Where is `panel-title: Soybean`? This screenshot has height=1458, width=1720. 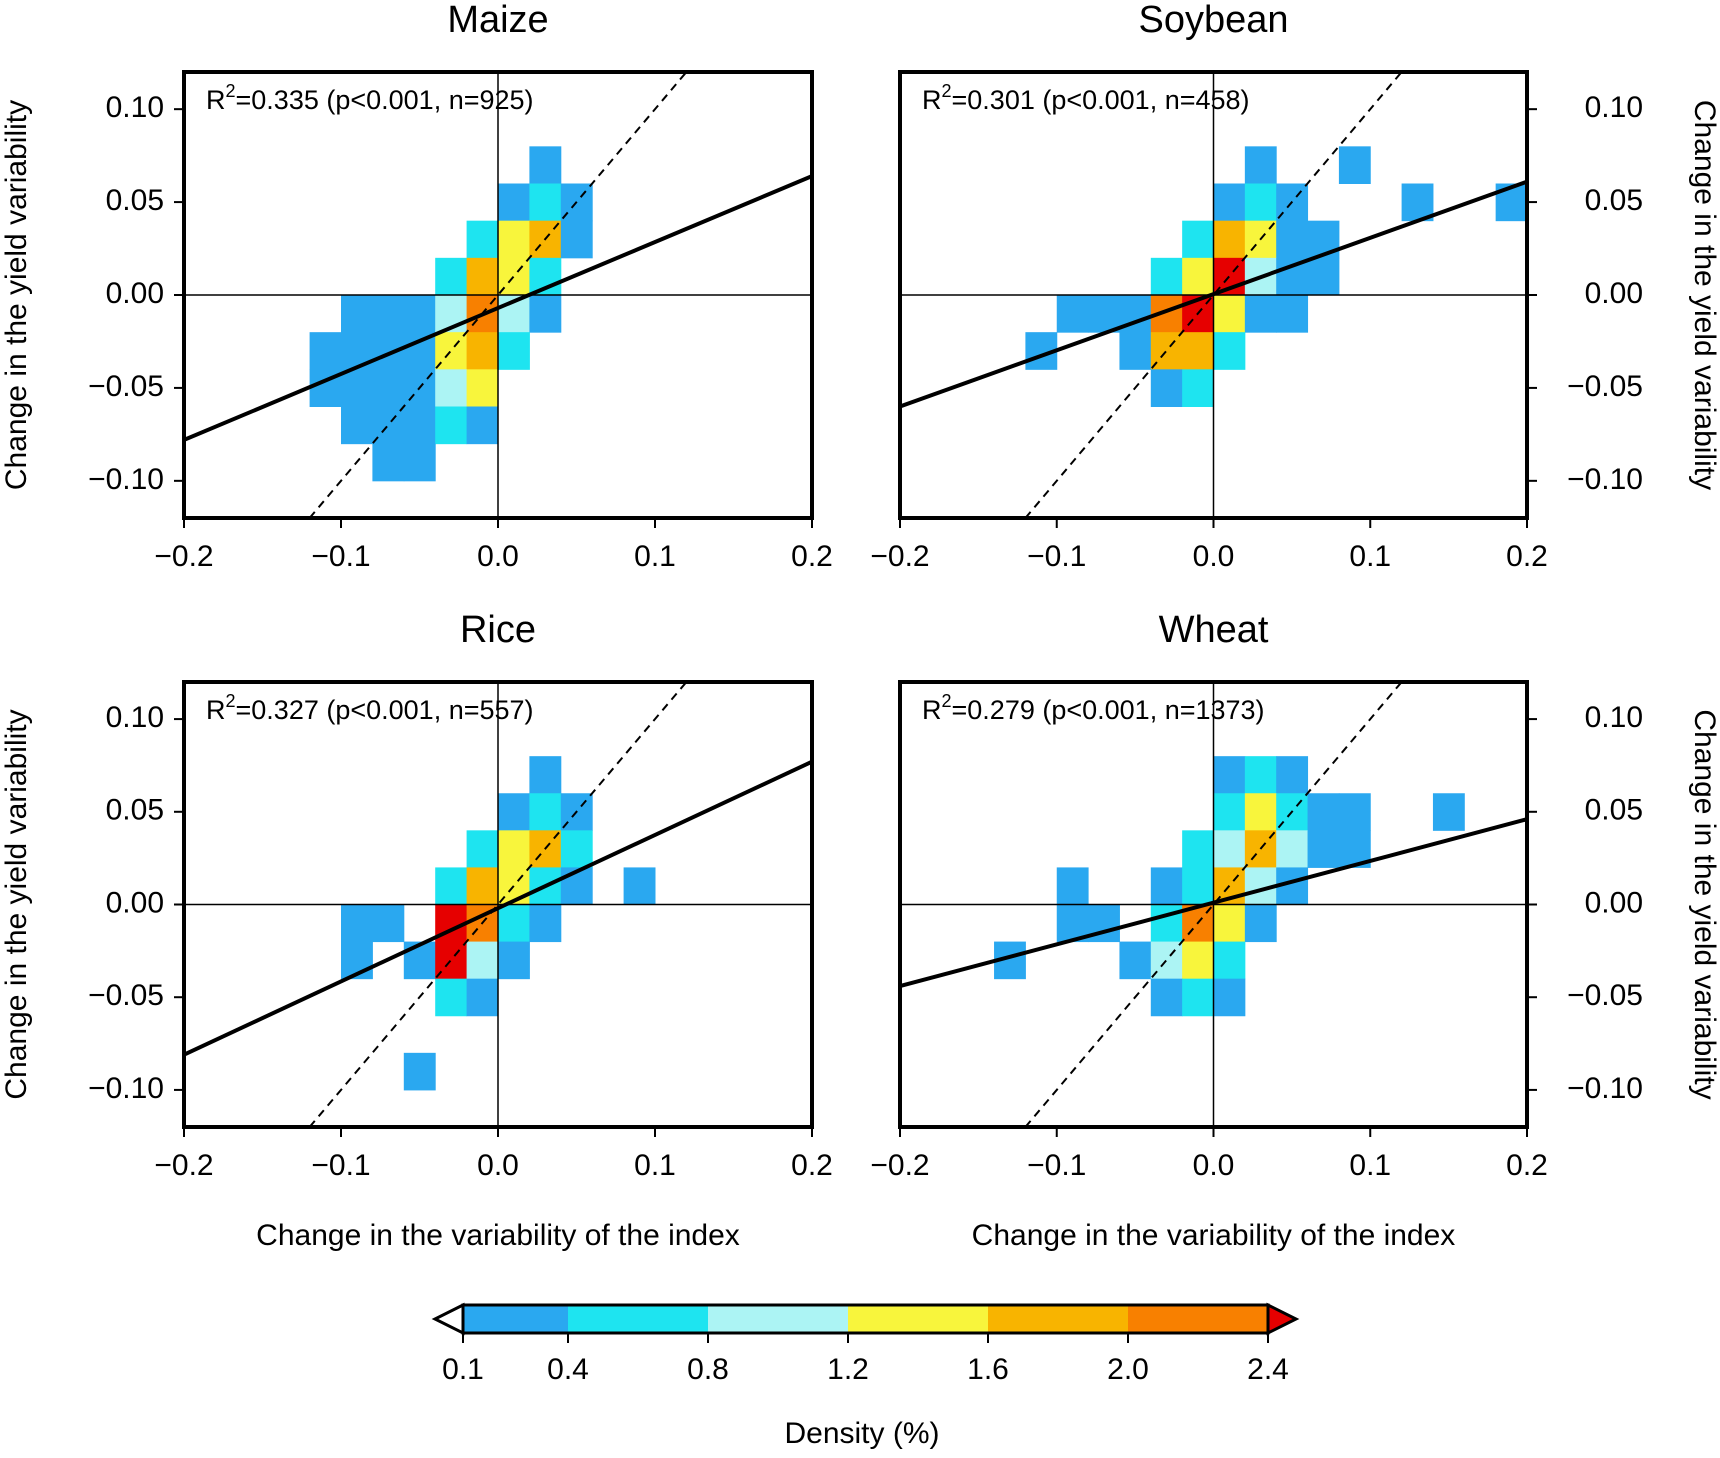
panel-title: Soybean is located at coordinates (1213, 20).